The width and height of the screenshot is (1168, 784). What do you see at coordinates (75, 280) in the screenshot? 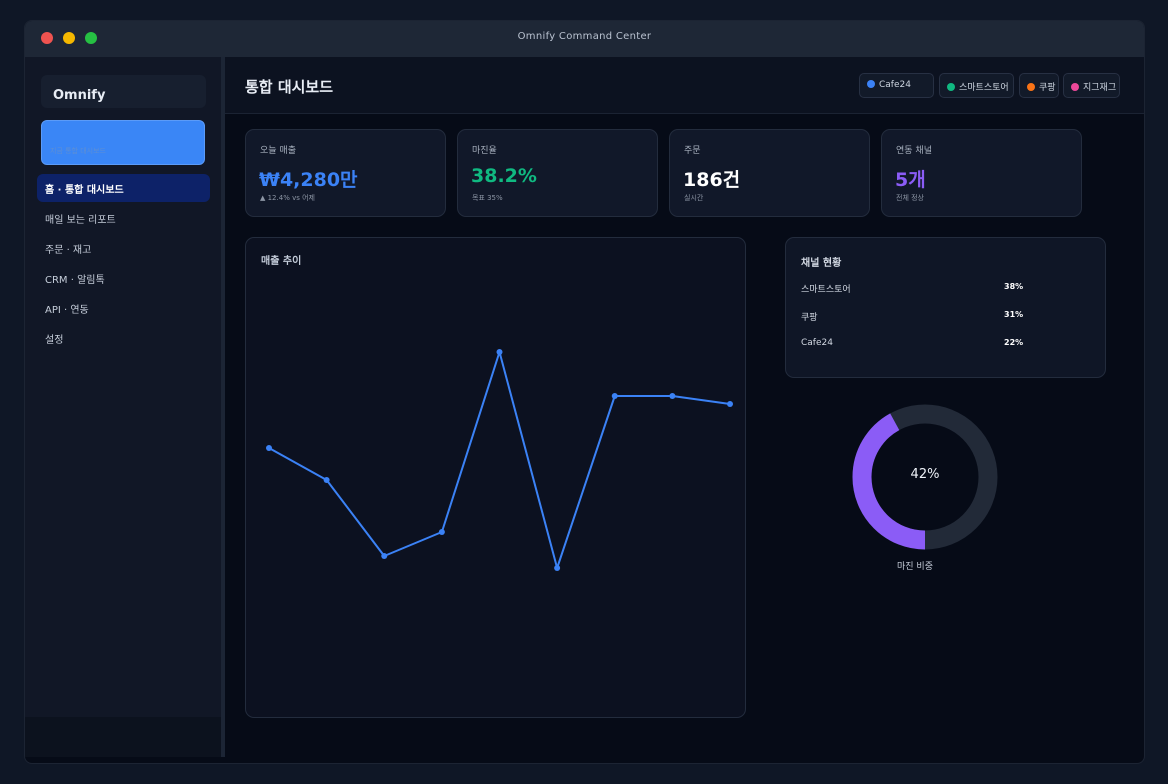
I see `sidebar-item-crm: CRM · 알림톡` at bounding box center [75, 280].